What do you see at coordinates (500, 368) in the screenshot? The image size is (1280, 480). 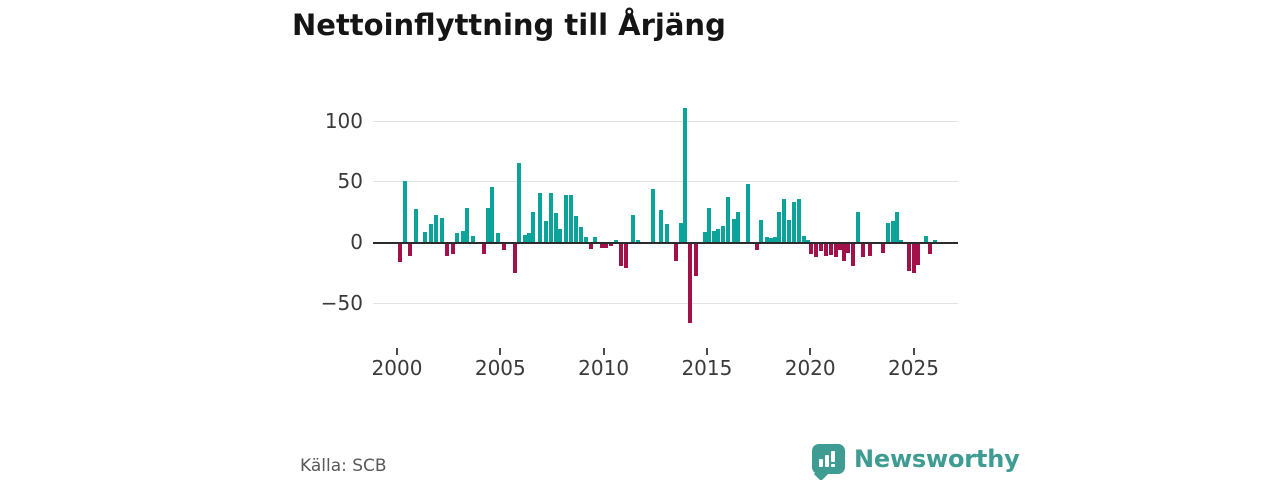 I see `x-axis-tick-label: 2005` at bounding box center [500, 368].